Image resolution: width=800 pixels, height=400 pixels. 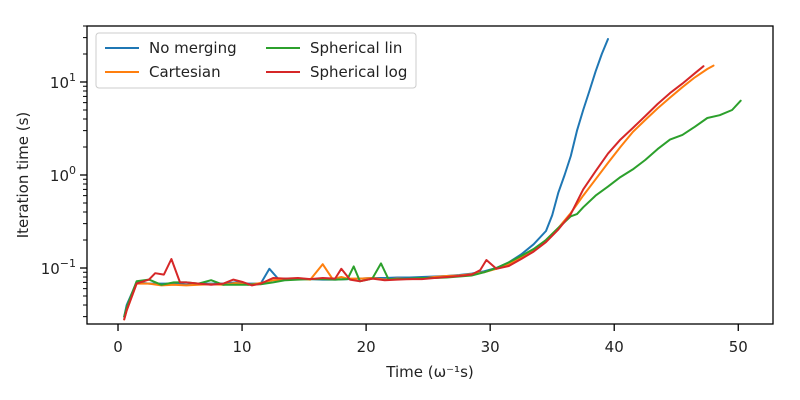 I want to click on y-axis-label: Iteration time (s), so click(x=23, y=175).